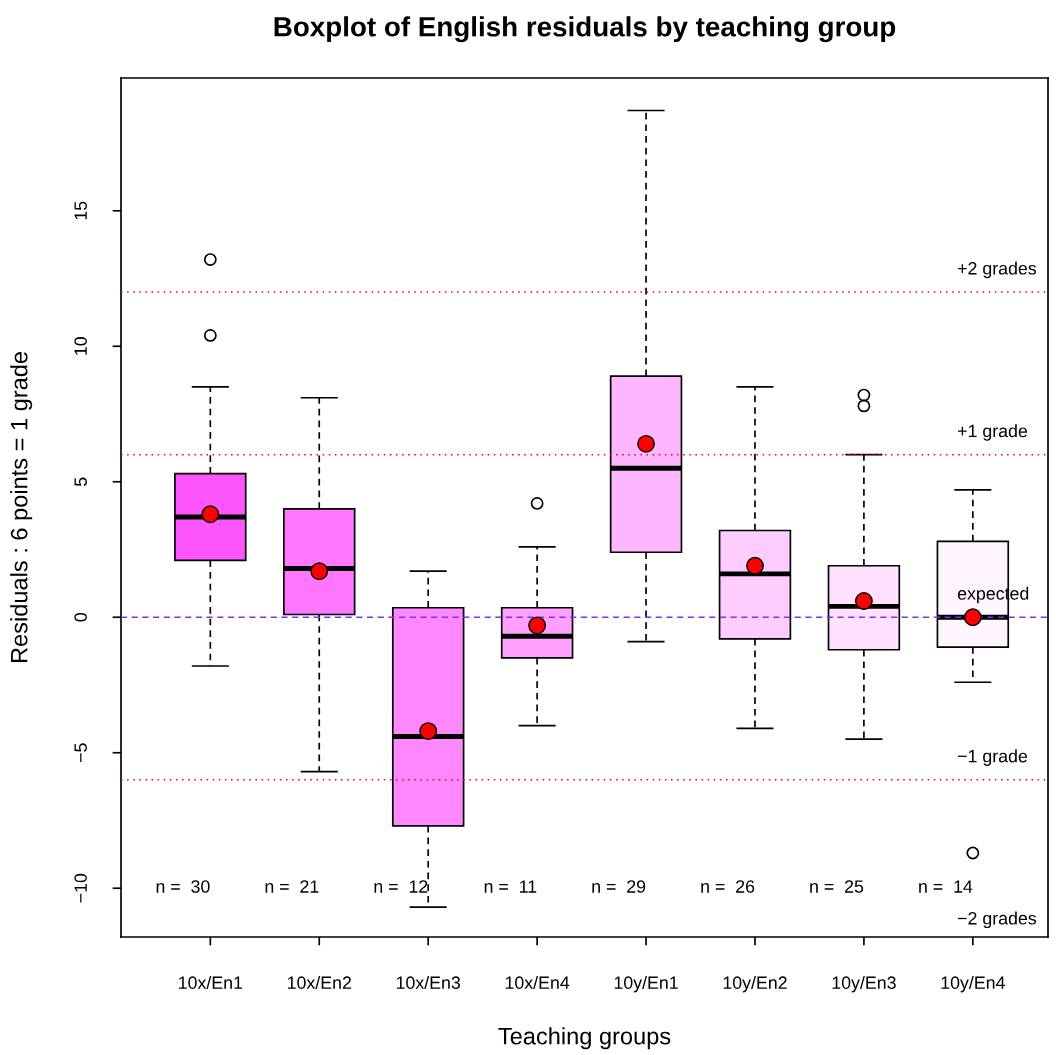  What do you see at coordinates (80, 752) in the screenshot?
I see `y-tick-label: −5` at bounding box center [80, 752].